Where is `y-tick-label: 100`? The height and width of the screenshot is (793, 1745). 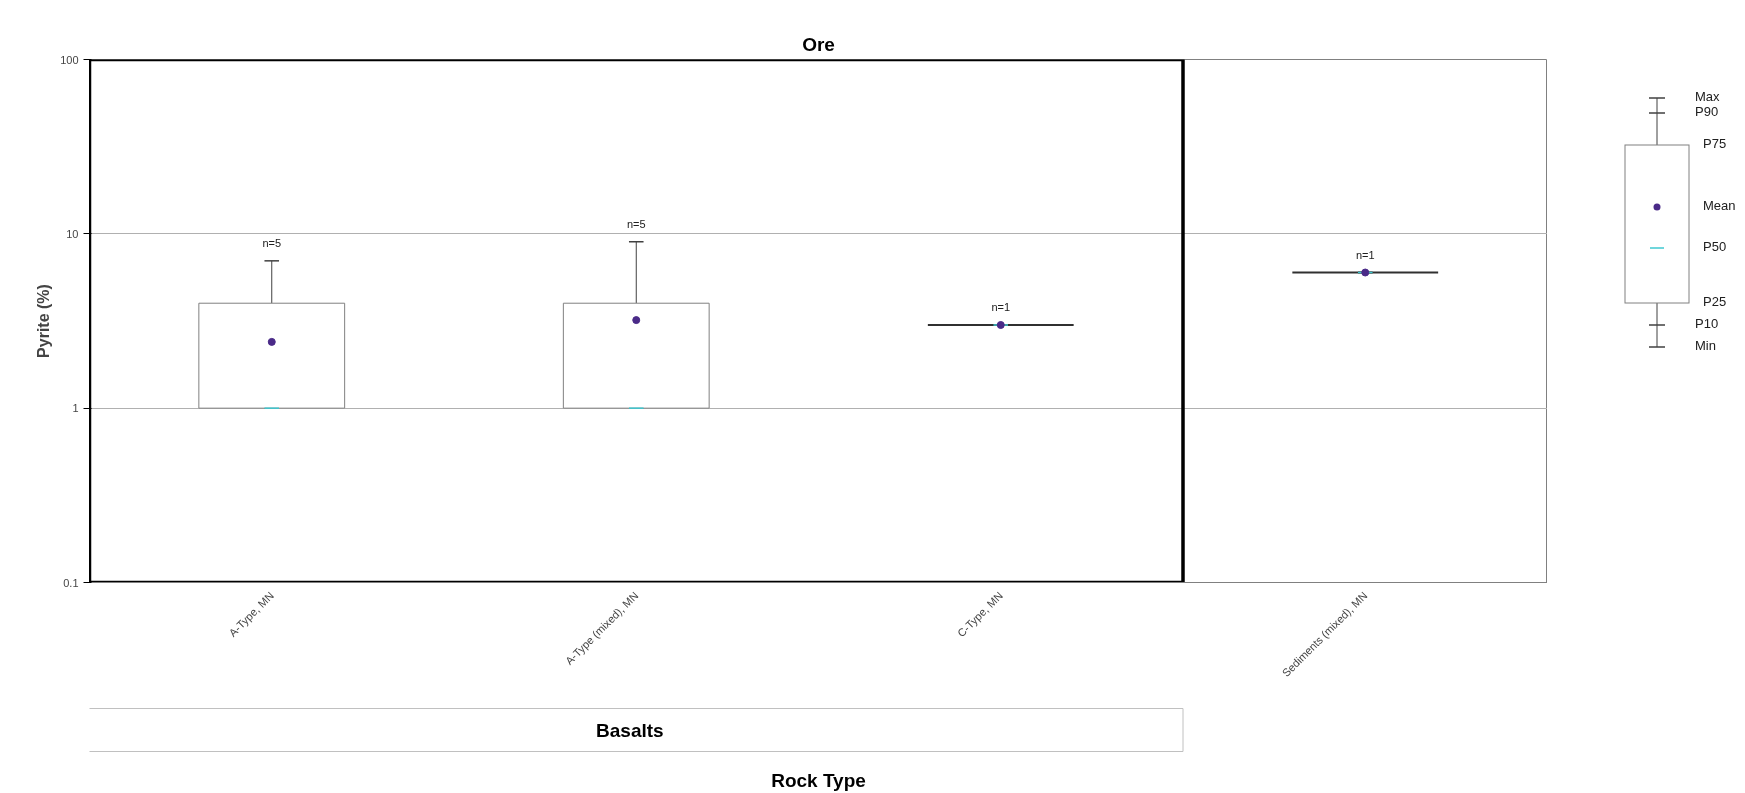
y-tick-label: 100 is located at coordinates (69, 59).